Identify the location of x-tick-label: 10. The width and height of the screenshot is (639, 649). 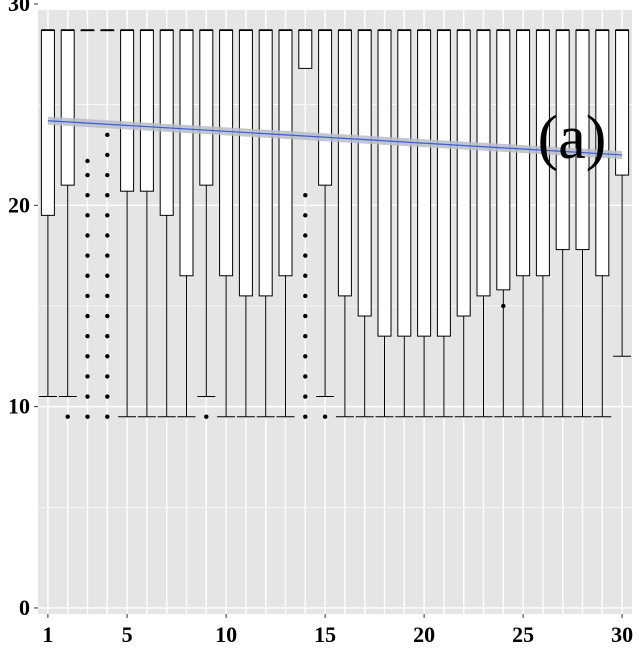
(226, 634).